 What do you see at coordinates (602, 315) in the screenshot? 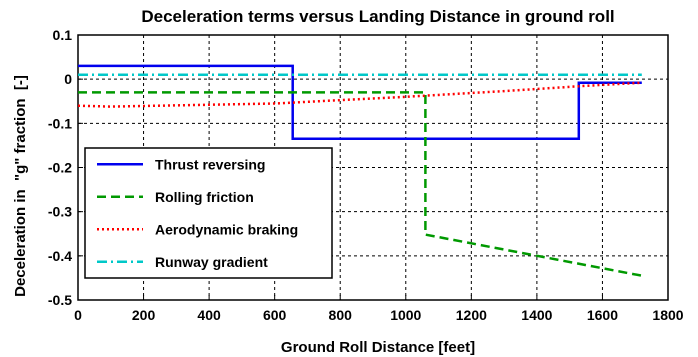
I see `x-tick-label: 1600` at bounding box center [602, 315].